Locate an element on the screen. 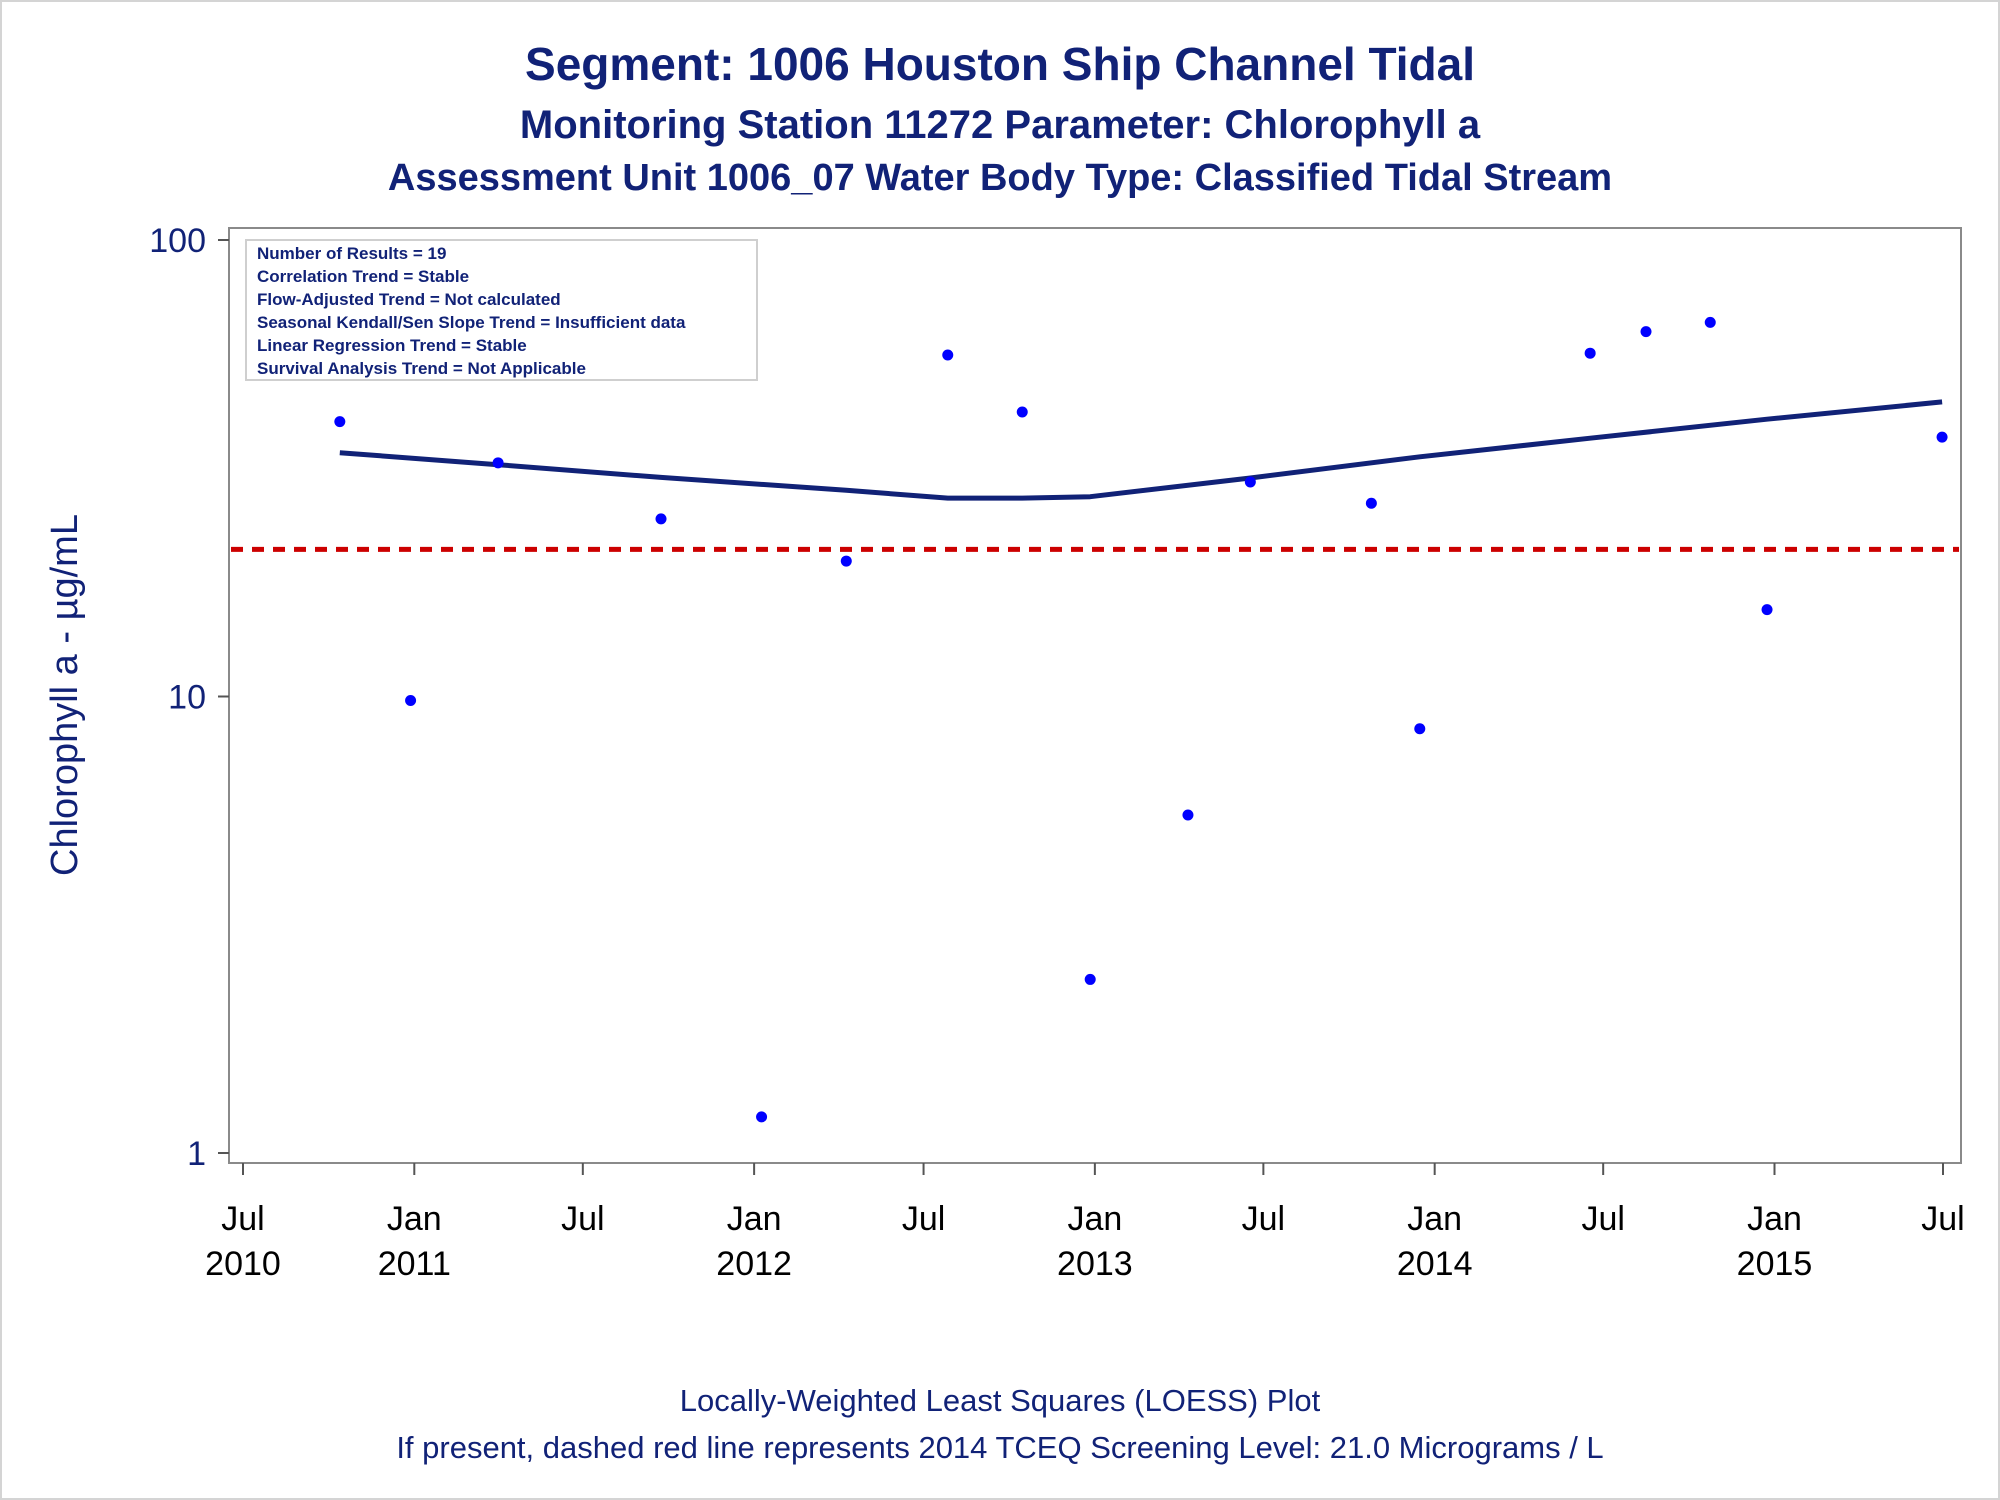  x-tick-year-label: 2011 is located at coordinates (414, 1264).